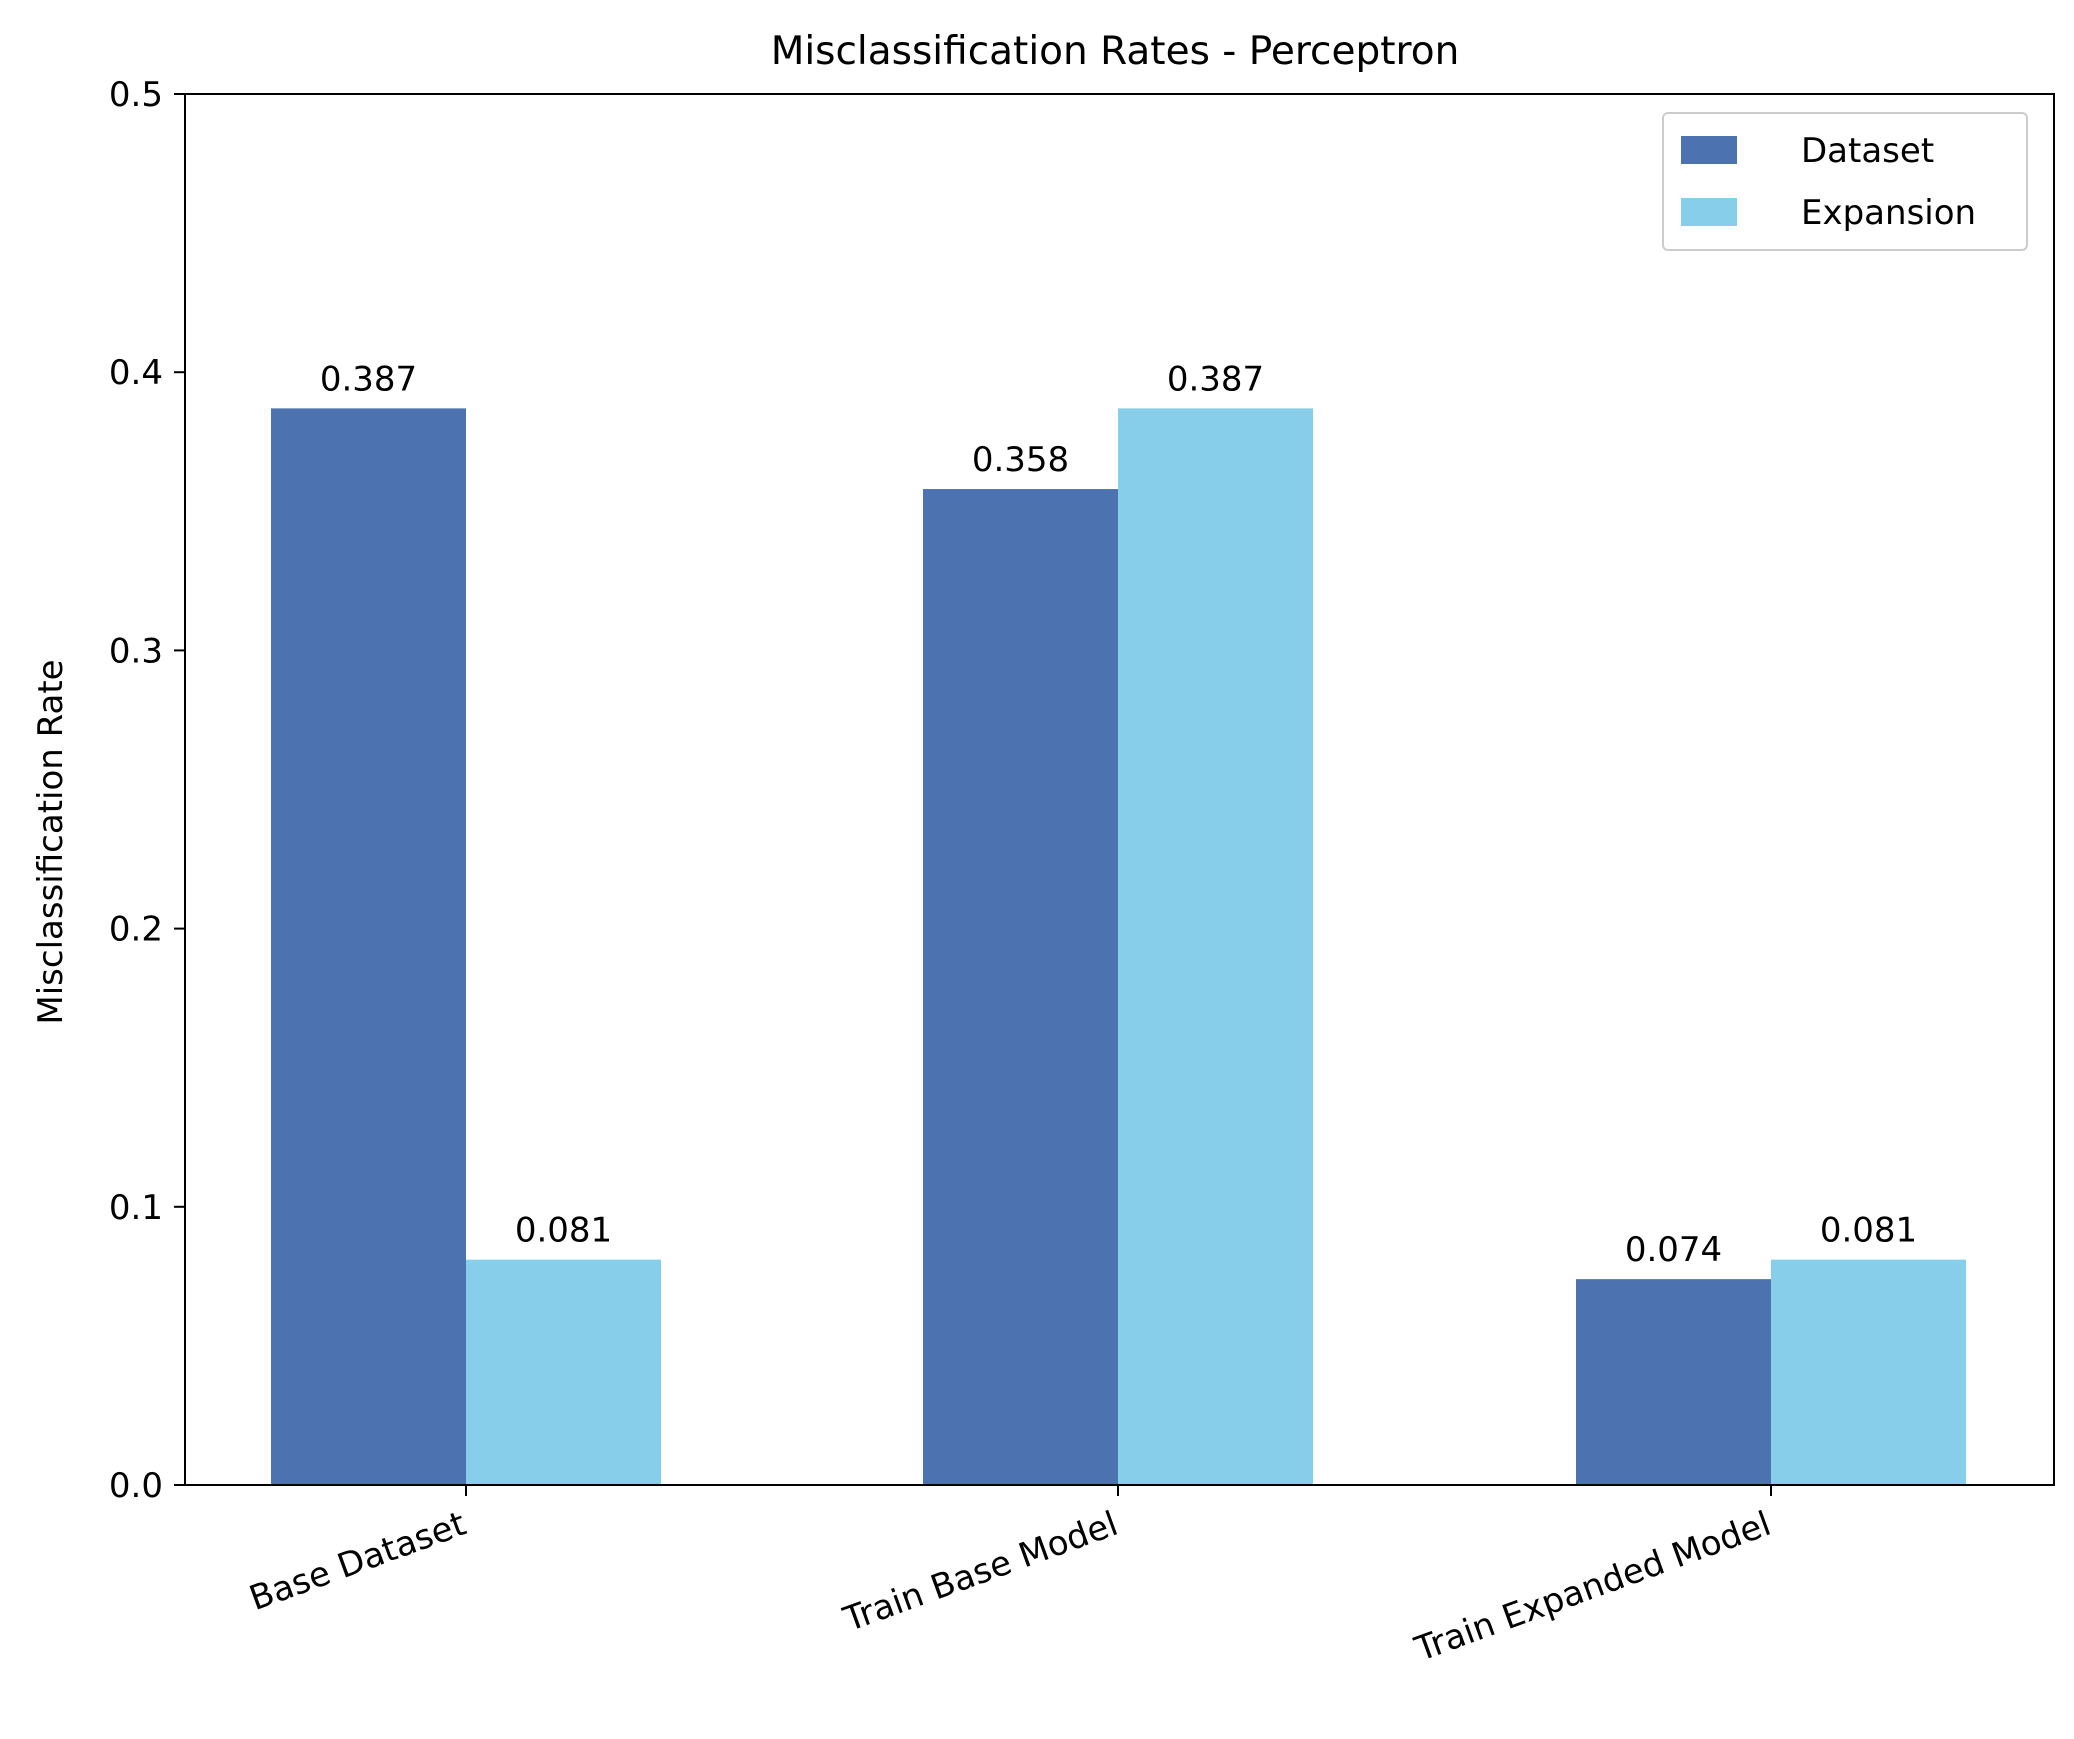 This screenshot has width=2074, height=1739. I want to click on y-tick-label: 0.1, so click(136, 1208).